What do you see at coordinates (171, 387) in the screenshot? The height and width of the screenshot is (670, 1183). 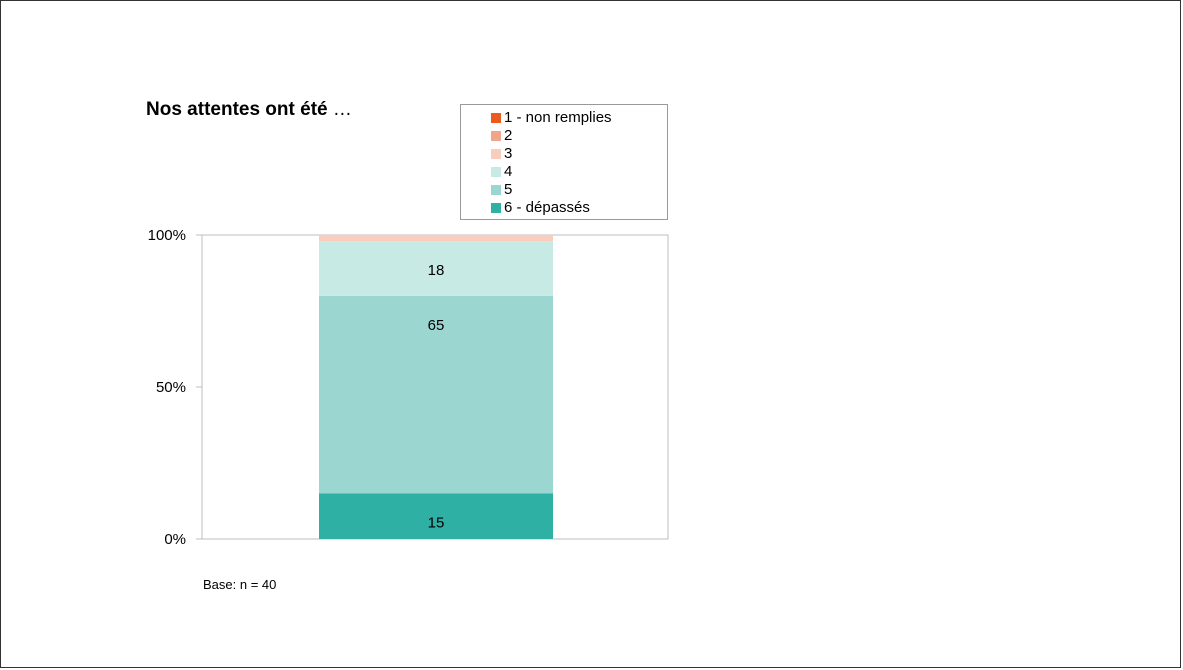 I see `y-tick-label: 50%` at bounding box center [171, 387].